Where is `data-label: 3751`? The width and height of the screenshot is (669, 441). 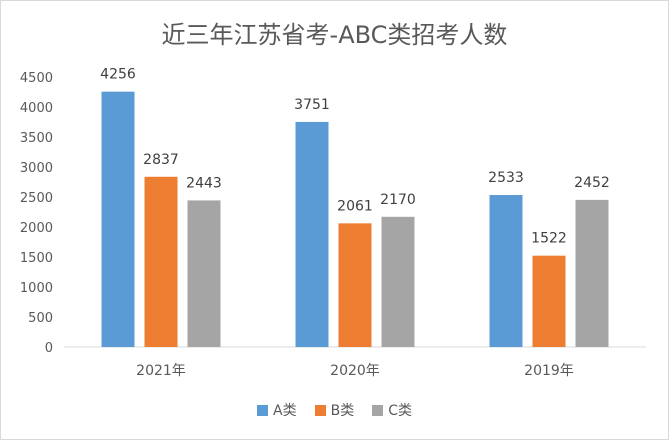
data-label: 3751 is located at coordinates (312, 105).